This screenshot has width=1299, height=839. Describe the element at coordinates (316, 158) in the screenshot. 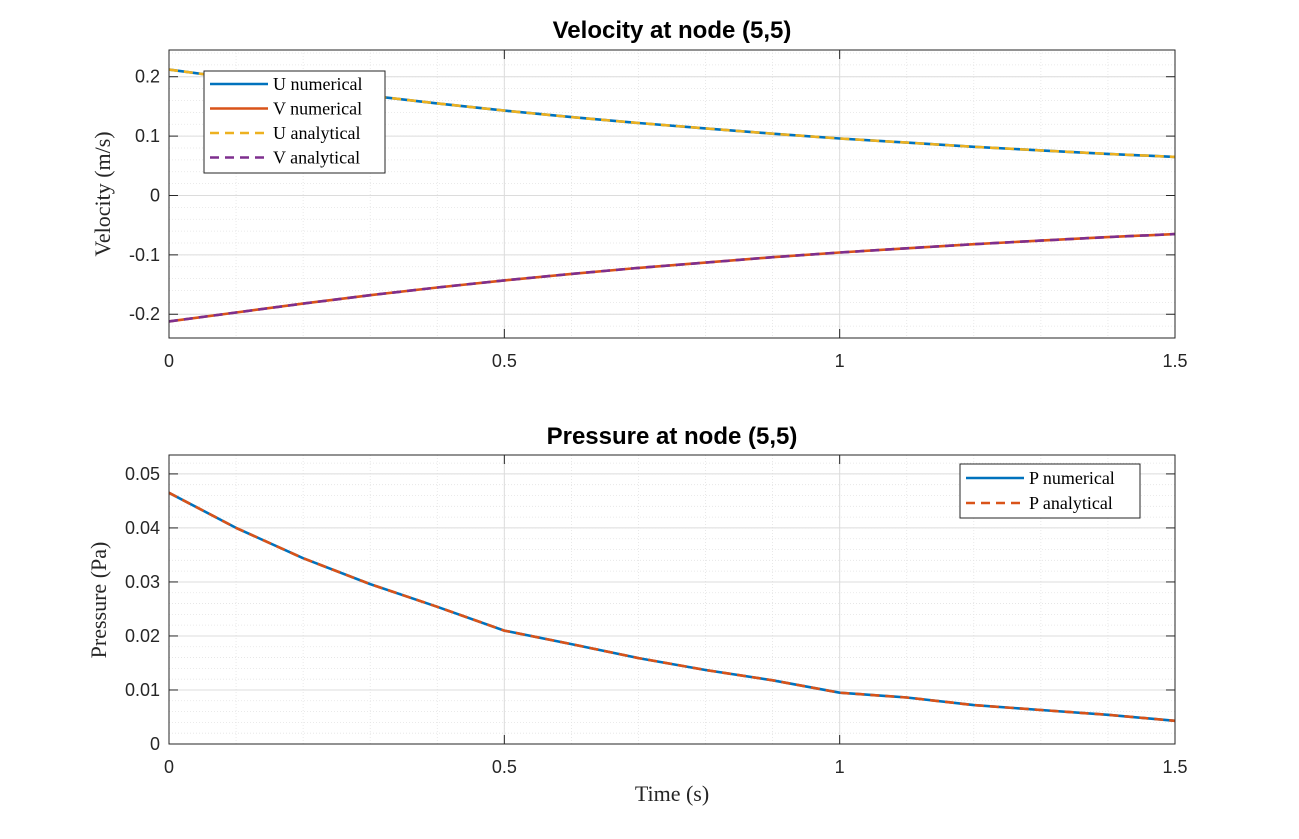

I see `legend-label: V analytical` at that location.